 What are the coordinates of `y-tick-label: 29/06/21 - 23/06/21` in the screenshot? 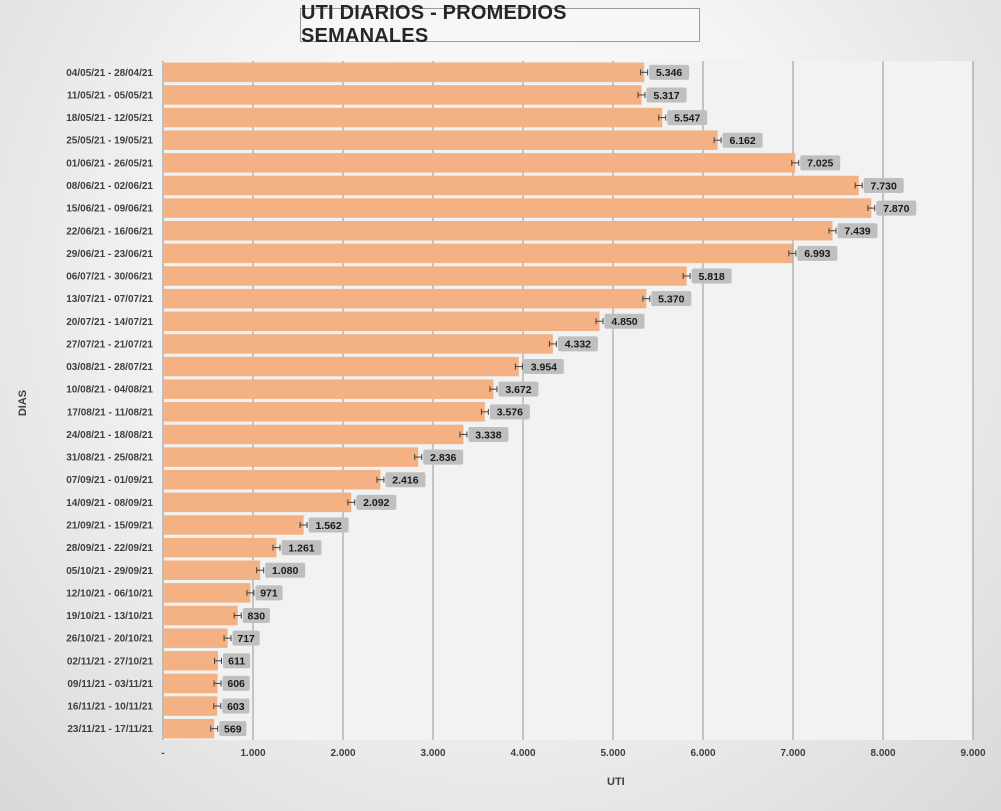 It's located at (109, 254).